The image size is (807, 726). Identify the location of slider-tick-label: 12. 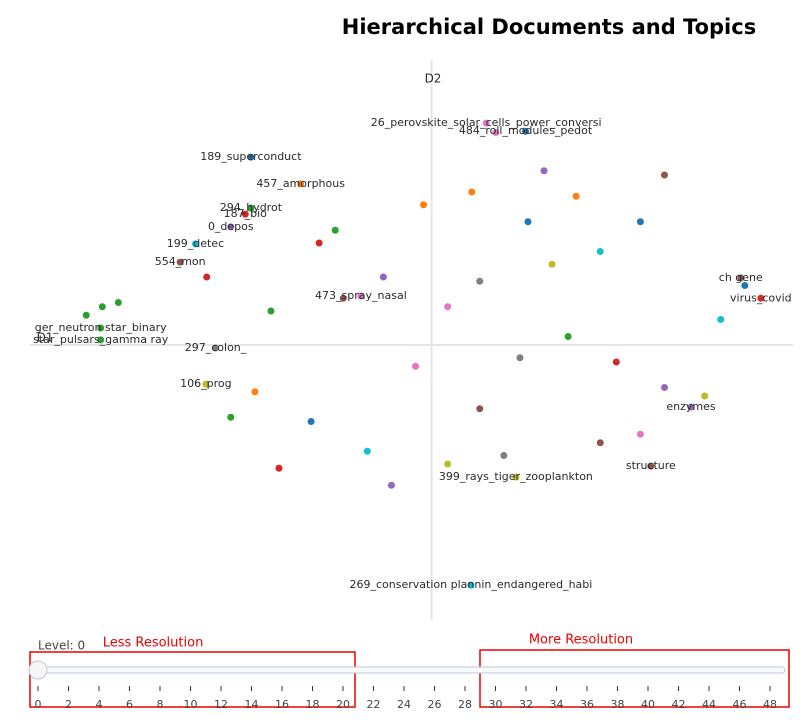
(221, 704).